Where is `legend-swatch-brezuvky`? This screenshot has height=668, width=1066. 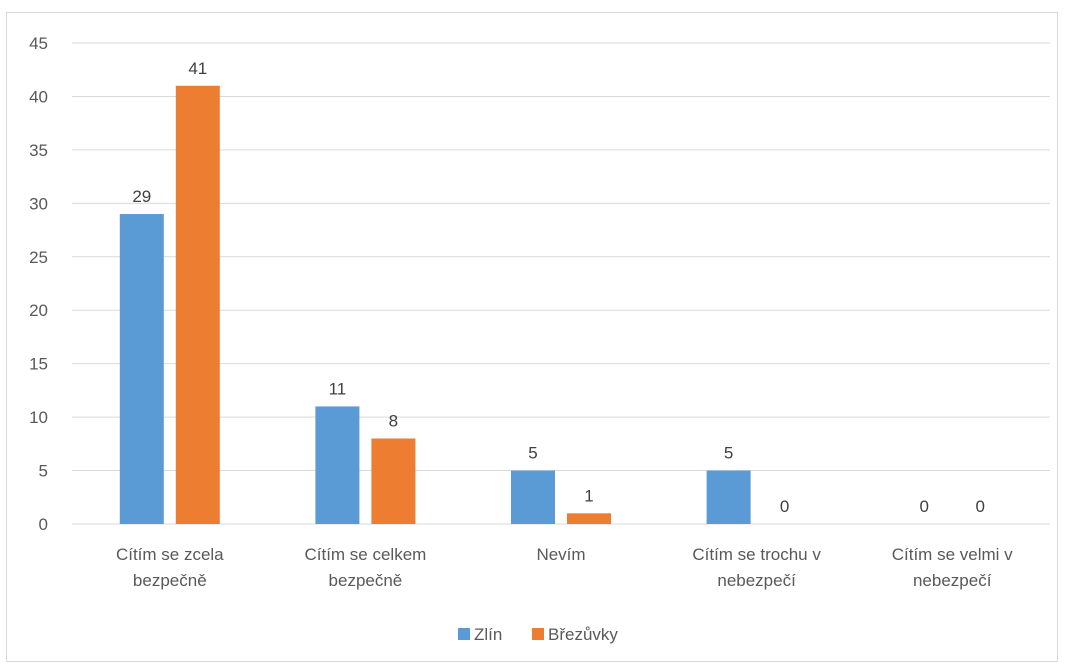 legend-swatch-brezuvky is located at coordinates (538, 634).